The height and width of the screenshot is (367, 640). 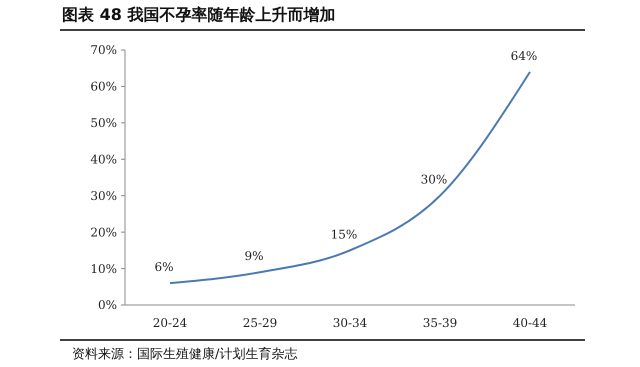 What do you see at coordinates (524, 55) in the screenshot?
I see `data-label: 64%` at bounding box center [524, 55].